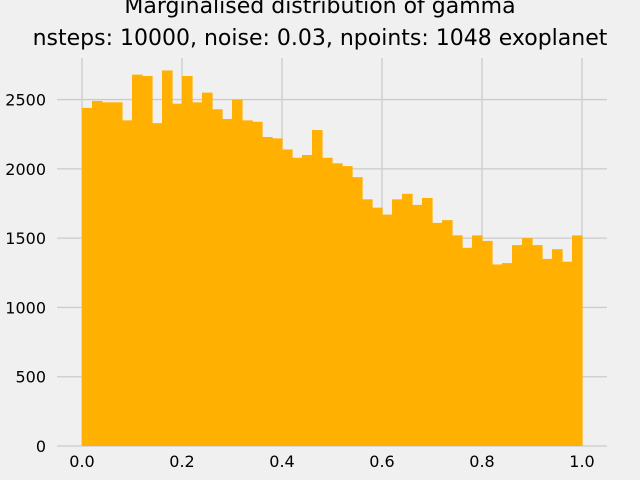 Image resolution: width=640 pixels, height=480 pixels. I want to click on chart-title-line-1: Marginalised distribution of gamma, so click(320, 9).